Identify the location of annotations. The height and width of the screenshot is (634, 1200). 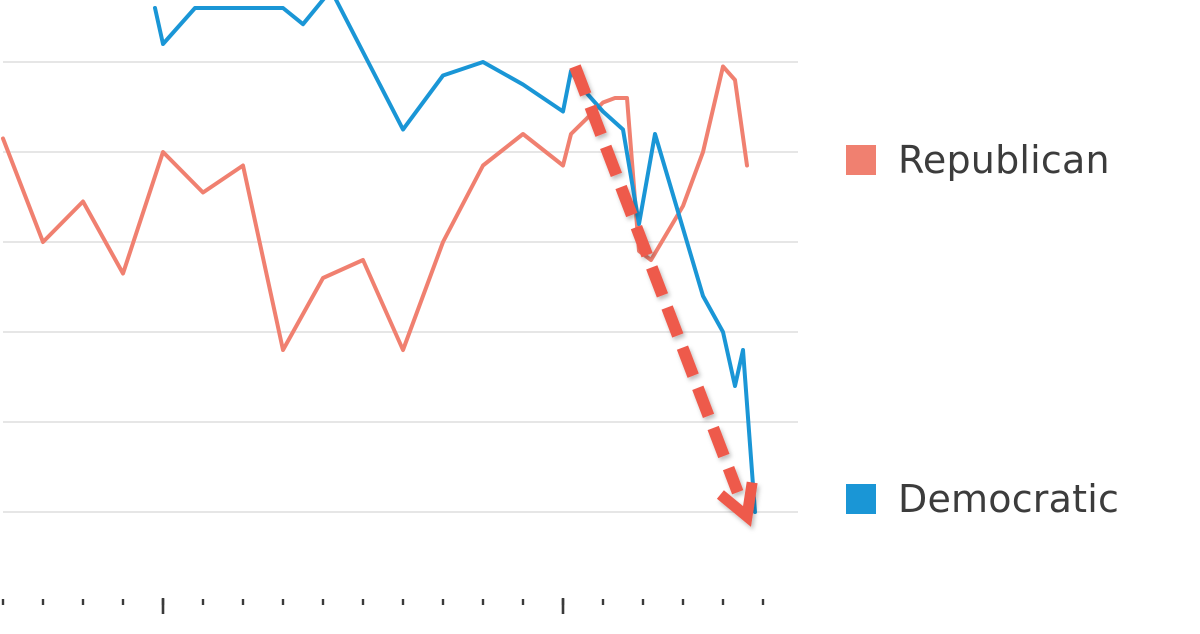
(663, 295).